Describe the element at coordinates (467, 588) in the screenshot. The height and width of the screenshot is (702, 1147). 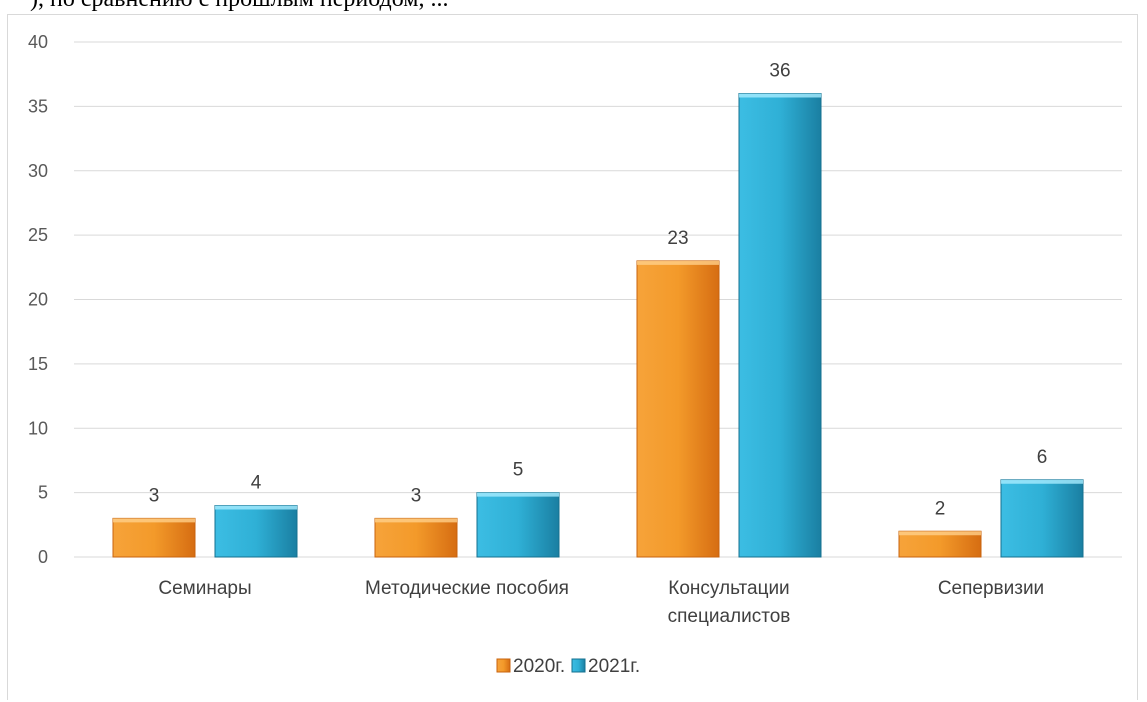
I see `category-label: Методические пособия` at that location.